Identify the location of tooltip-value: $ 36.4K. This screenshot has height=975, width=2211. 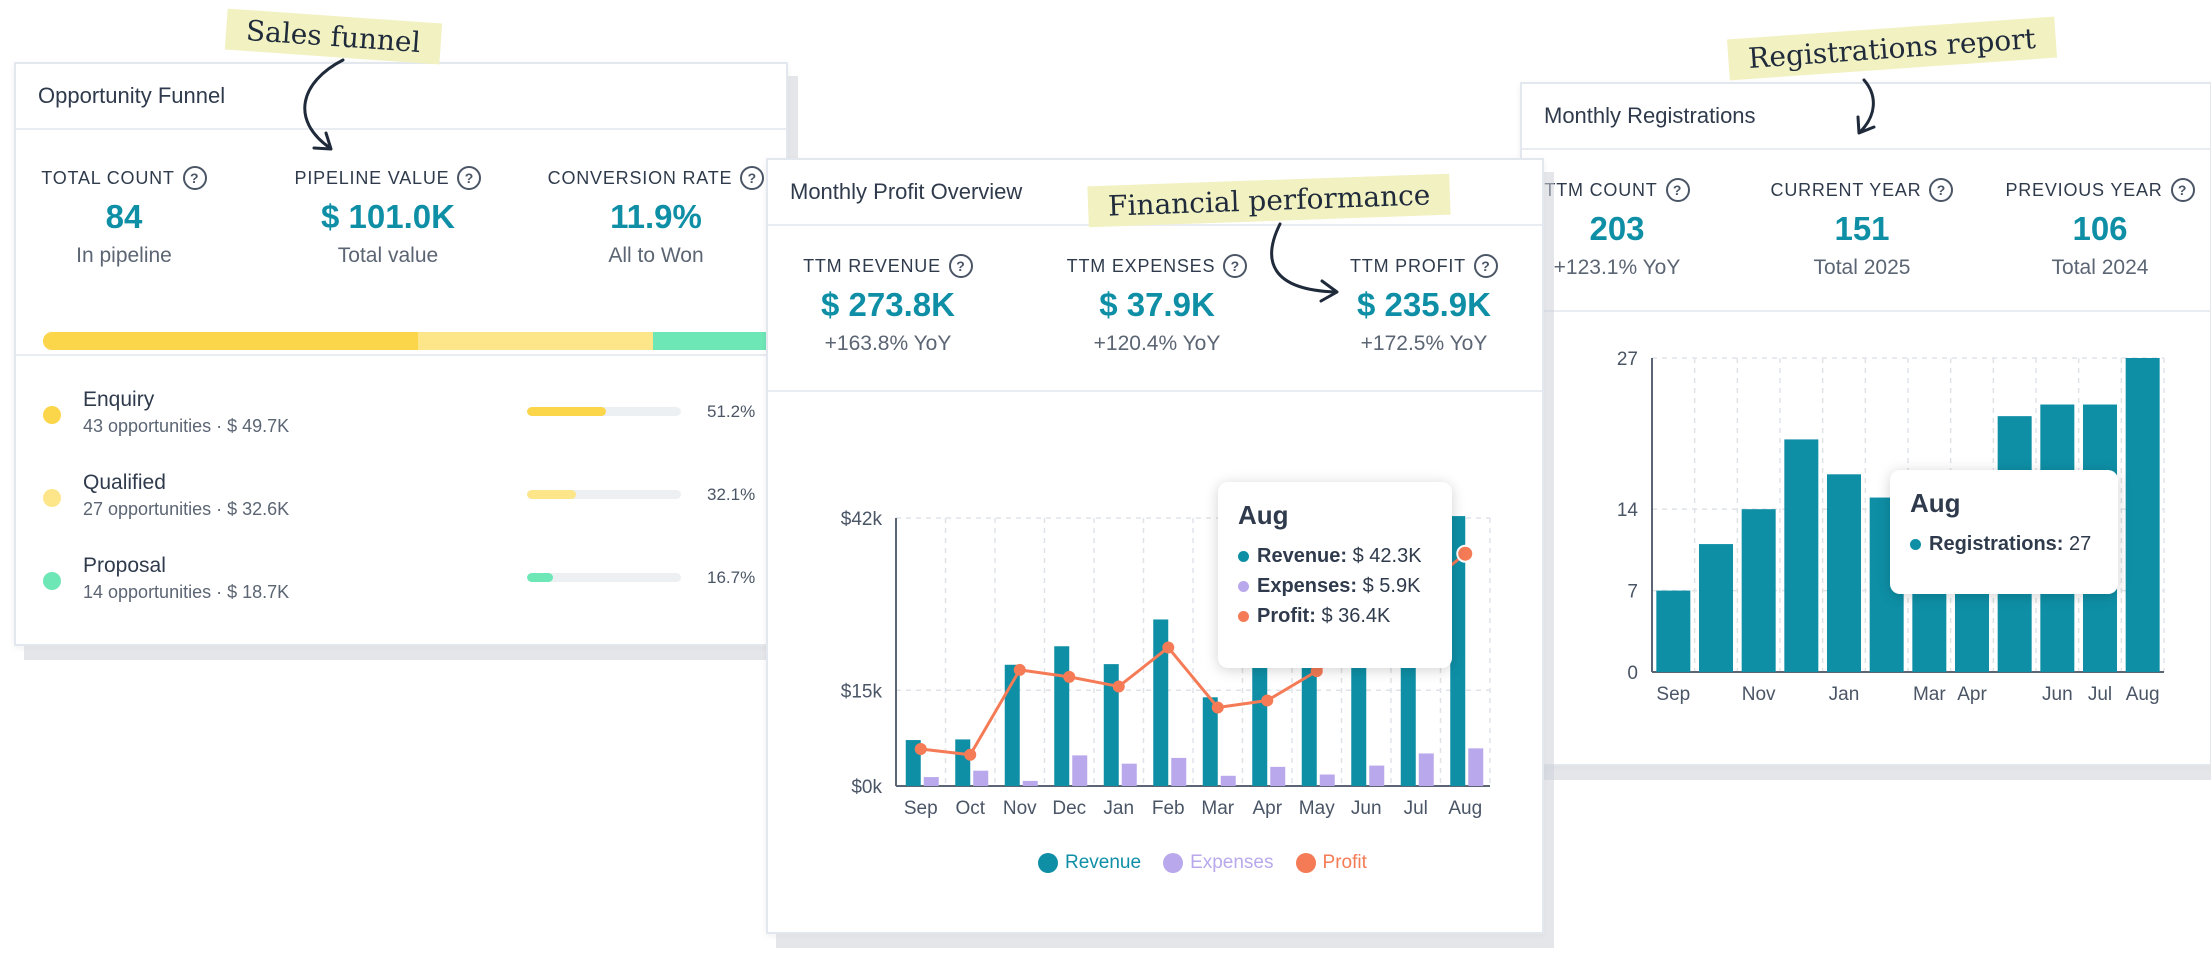
(1356, 616).